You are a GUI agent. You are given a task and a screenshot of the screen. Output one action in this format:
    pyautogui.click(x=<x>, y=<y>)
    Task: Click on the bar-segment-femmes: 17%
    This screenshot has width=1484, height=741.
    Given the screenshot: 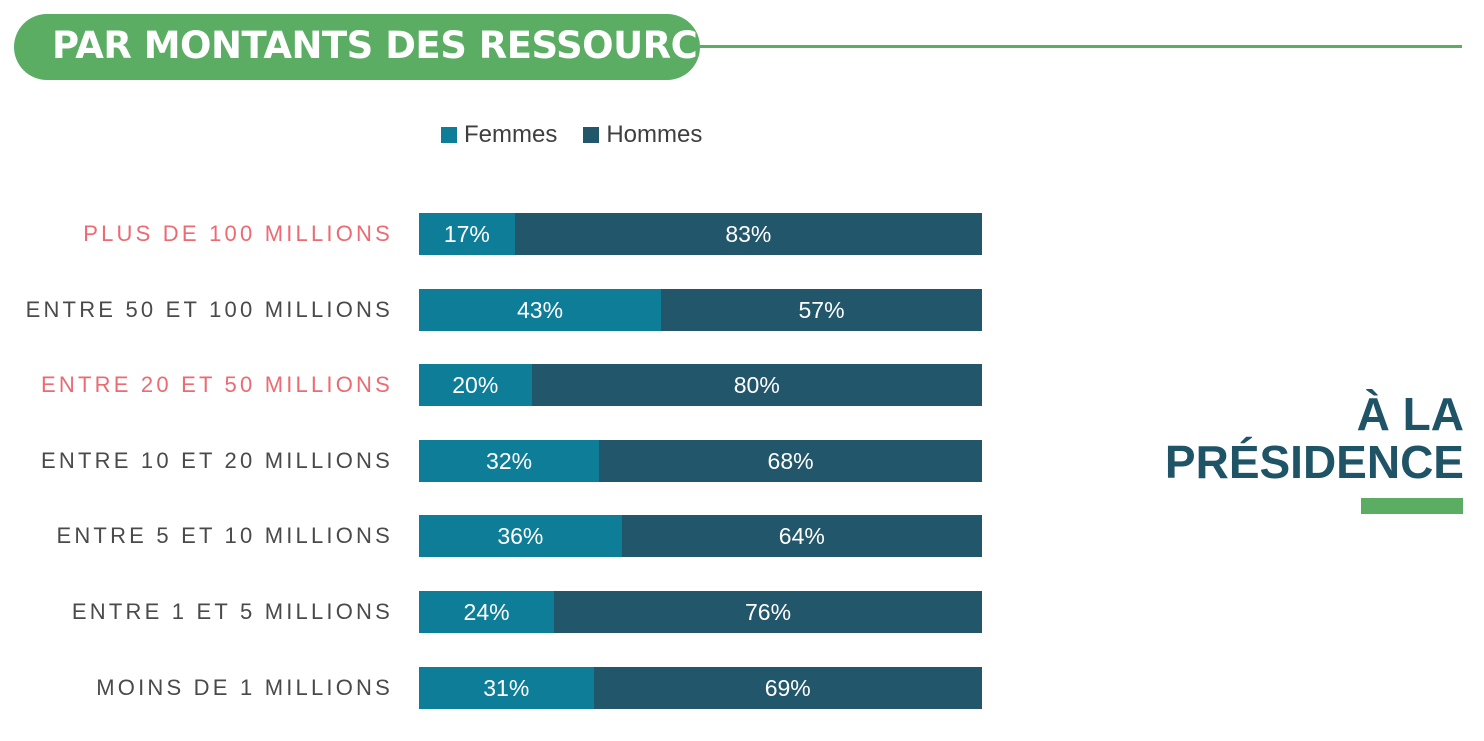 What is the action you would take?
    pyautogui.click(x=467, y=234)
    